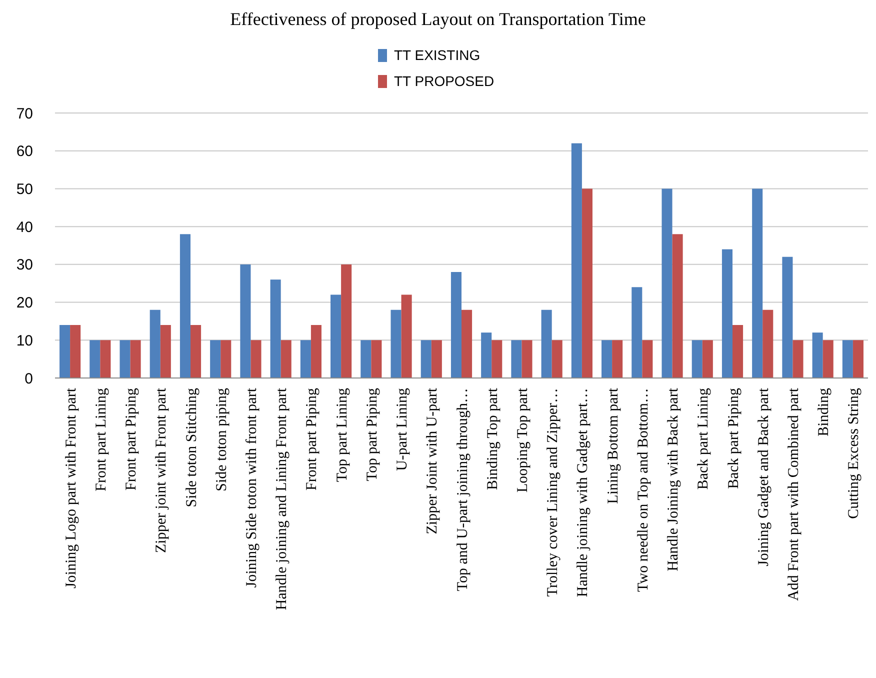 The width and height of the screenshot is (876, 678). Describe the element at coordinates (704, 439) in the screenshot. I see `x-tick-label: Back part Lining` at that location.